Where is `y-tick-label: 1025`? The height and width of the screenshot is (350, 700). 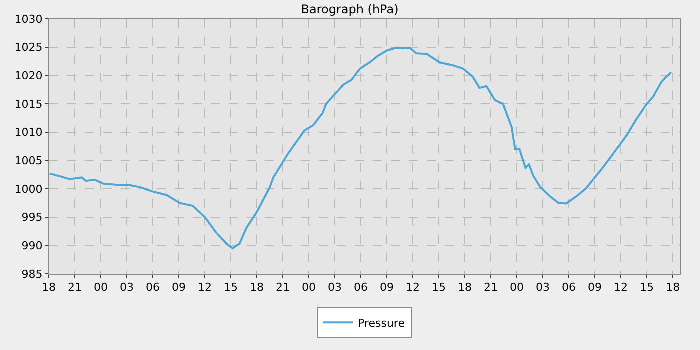
y-tick-label: 1025 is located at coordinates (28, 47).